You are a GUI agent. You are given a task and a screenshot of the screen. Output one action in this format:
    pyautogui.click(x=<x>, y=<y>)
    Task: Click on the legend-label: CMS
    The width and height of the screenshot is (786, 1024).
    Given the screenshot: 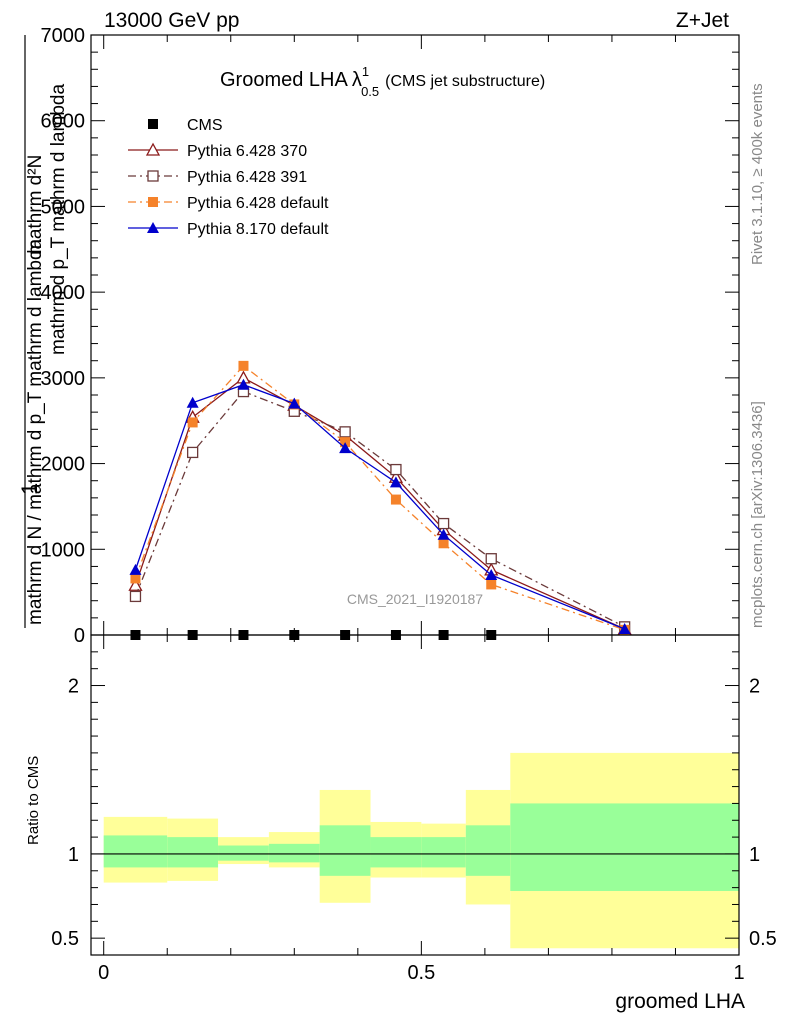 What is the action you would take?
    pyautogui.click(x=205, y=125)
    